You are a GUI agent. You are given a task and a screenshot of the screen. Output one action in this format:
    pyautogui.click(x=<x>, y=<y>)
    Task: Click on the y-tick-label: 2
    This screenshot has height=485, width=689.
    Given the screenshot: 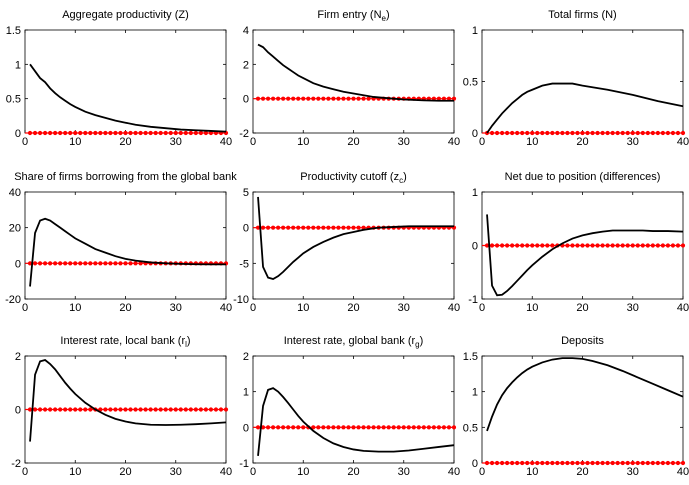 What is the action you would take?
    pyautogui.click(x=246, y=65)
    